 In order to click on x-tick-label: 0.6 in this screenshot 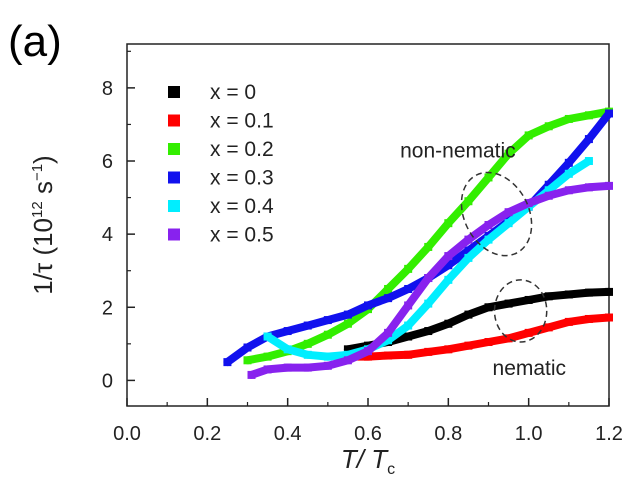, I will do `click(368, 434)`.